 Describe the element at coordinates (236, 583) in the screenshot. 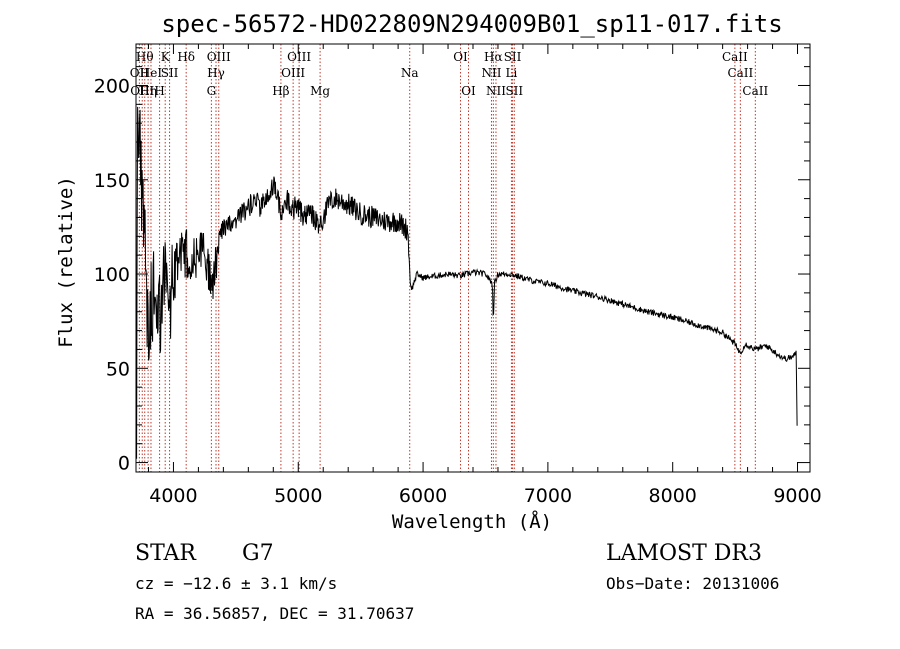

I see `redshift-readout: cz = −12.6 ± 3.1 km/s` at that location.